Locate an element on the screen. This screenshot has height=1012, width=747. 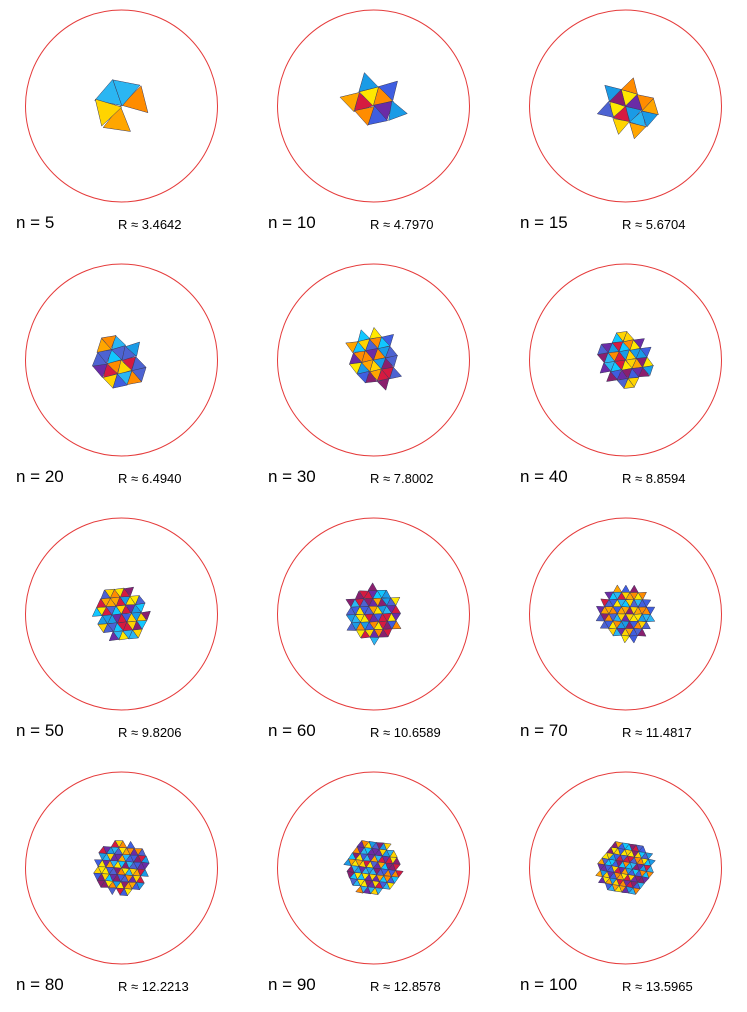
r-label: R ≈ 6.4940 is located at coordinates (150, 478).